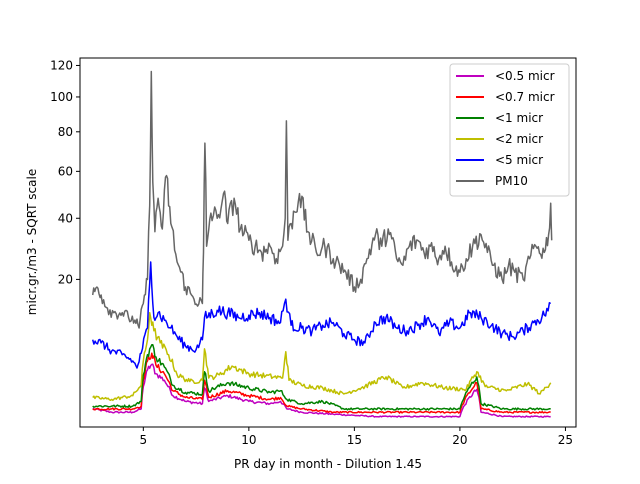 Image resolution: width=640 pixels, height=484 pixels. Describe the element at coordinates (519, 118) in the screenshot. I see `legend-label: <1 micr` at that location.